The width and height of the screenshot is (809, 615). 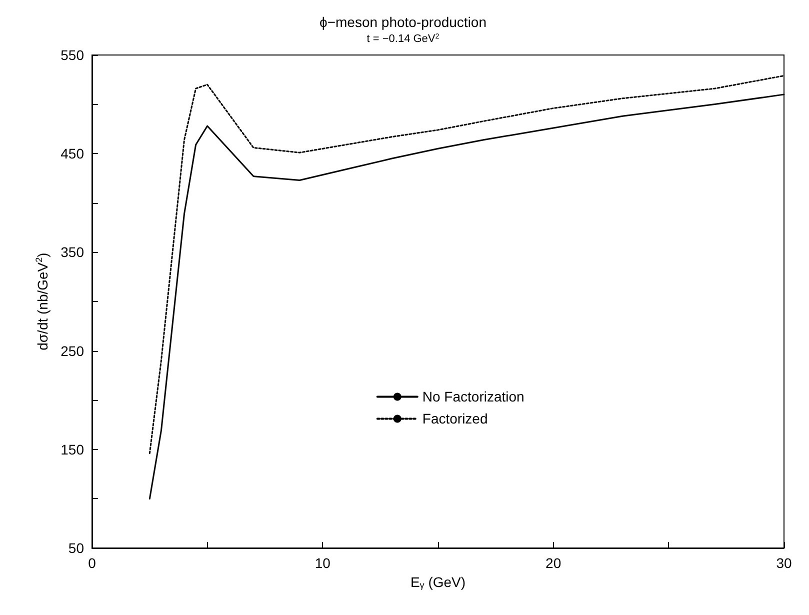 I want to click on y-tick-label: 250, so click(x=72, y=350).